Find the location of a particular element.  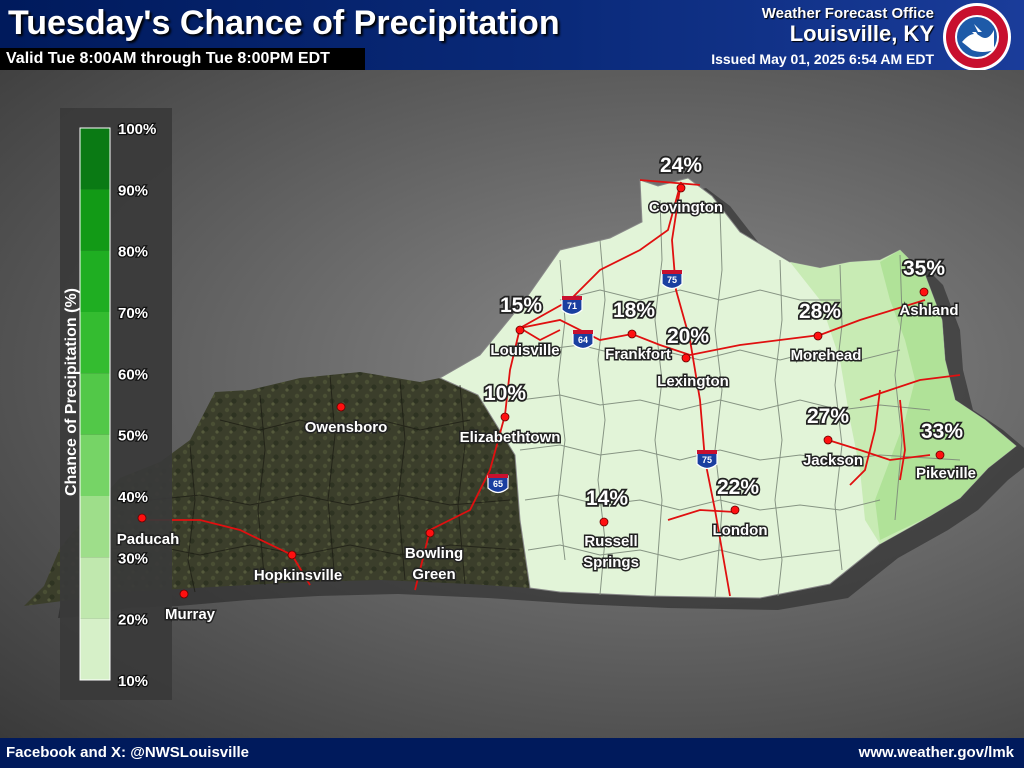

city-label: Jackson is located at coordinates (833, 460).